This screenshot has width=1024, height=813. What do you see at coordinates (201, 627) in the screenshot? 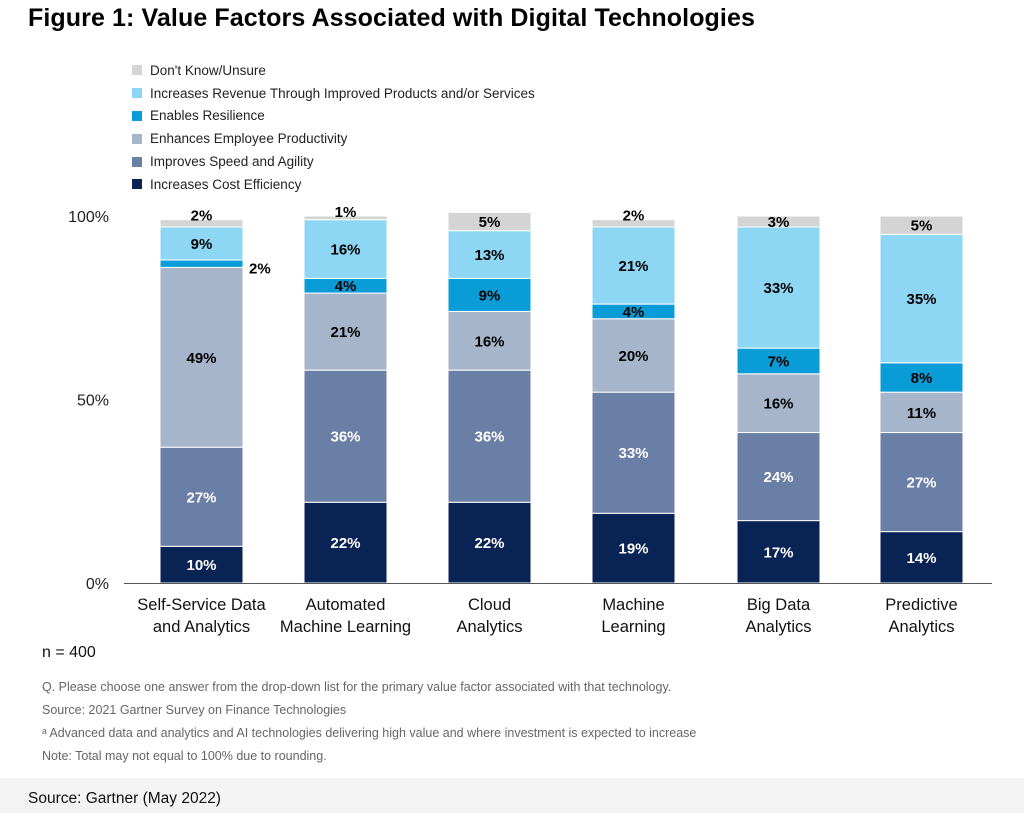
I see `x-category-label: and Analytics` at bounding box center [201, 627].